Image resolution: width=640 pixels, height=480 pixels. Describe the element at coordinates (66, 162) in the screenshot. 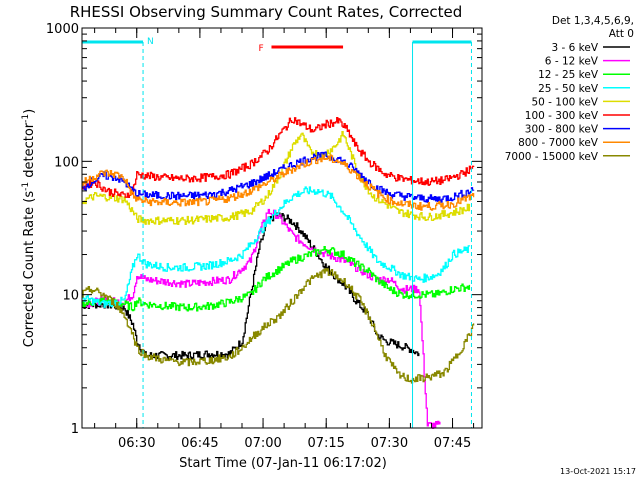

I see `y-tick-label-2: 100` at that location.